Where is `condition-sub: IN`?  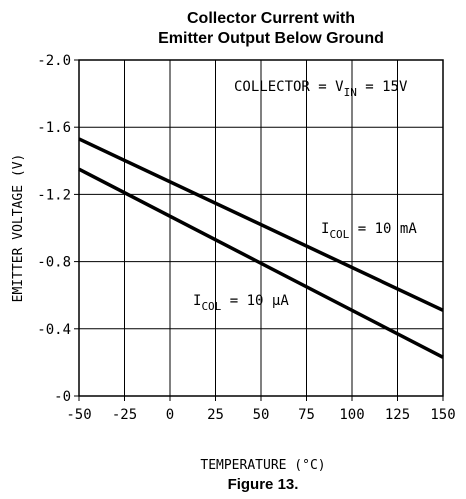 condition-sub: IN is located at coordinates (350, 92).